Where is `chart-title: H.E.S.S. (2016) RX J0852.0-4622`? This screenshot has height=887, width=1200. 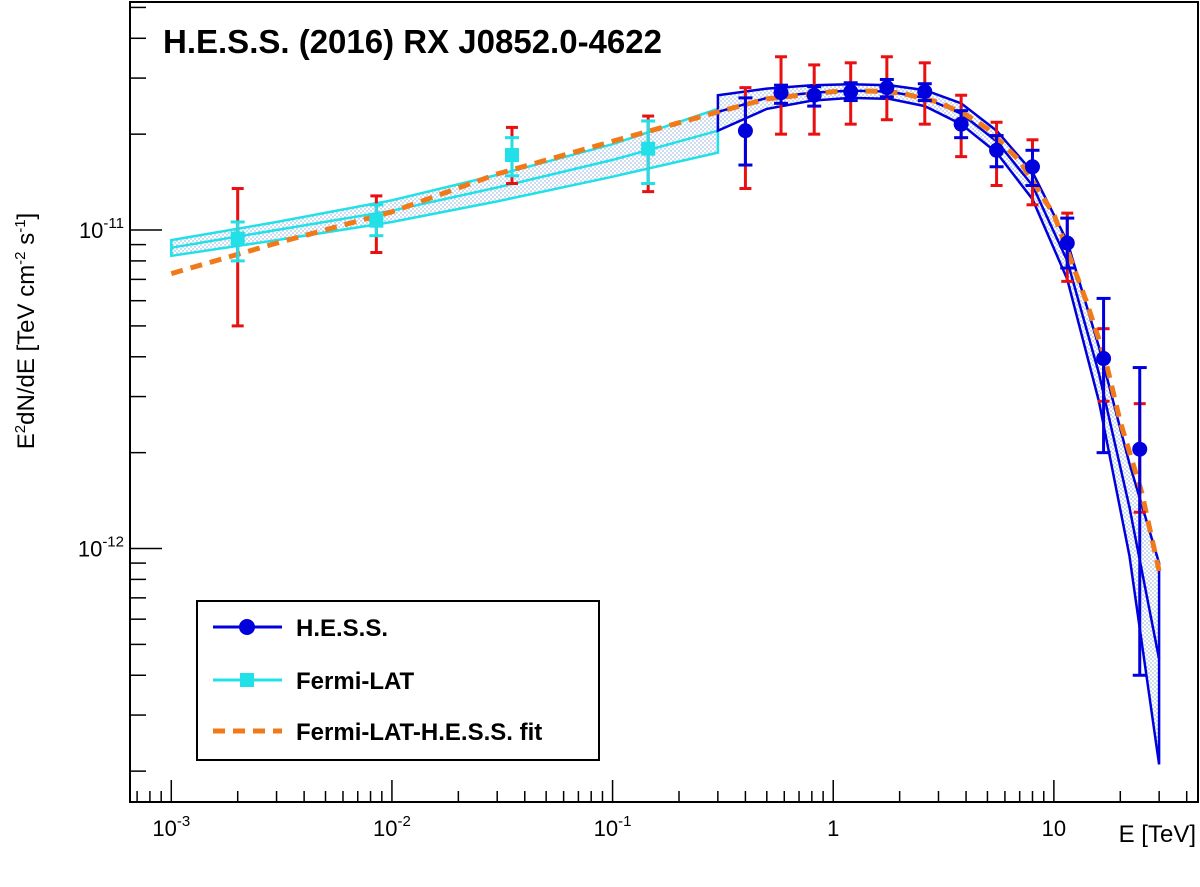
chart-title: H.E.S.S. (2016) RX J0852.0-4622 is located at coordinates (412, 41).